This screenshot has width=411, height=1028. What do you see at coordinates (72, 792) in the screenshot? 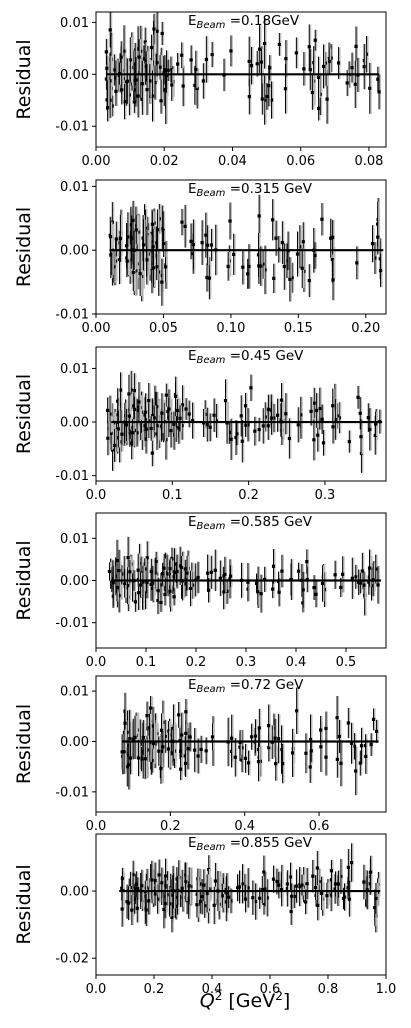
I see `y-tick-label: -0.01` at bounding box center [72, 792].